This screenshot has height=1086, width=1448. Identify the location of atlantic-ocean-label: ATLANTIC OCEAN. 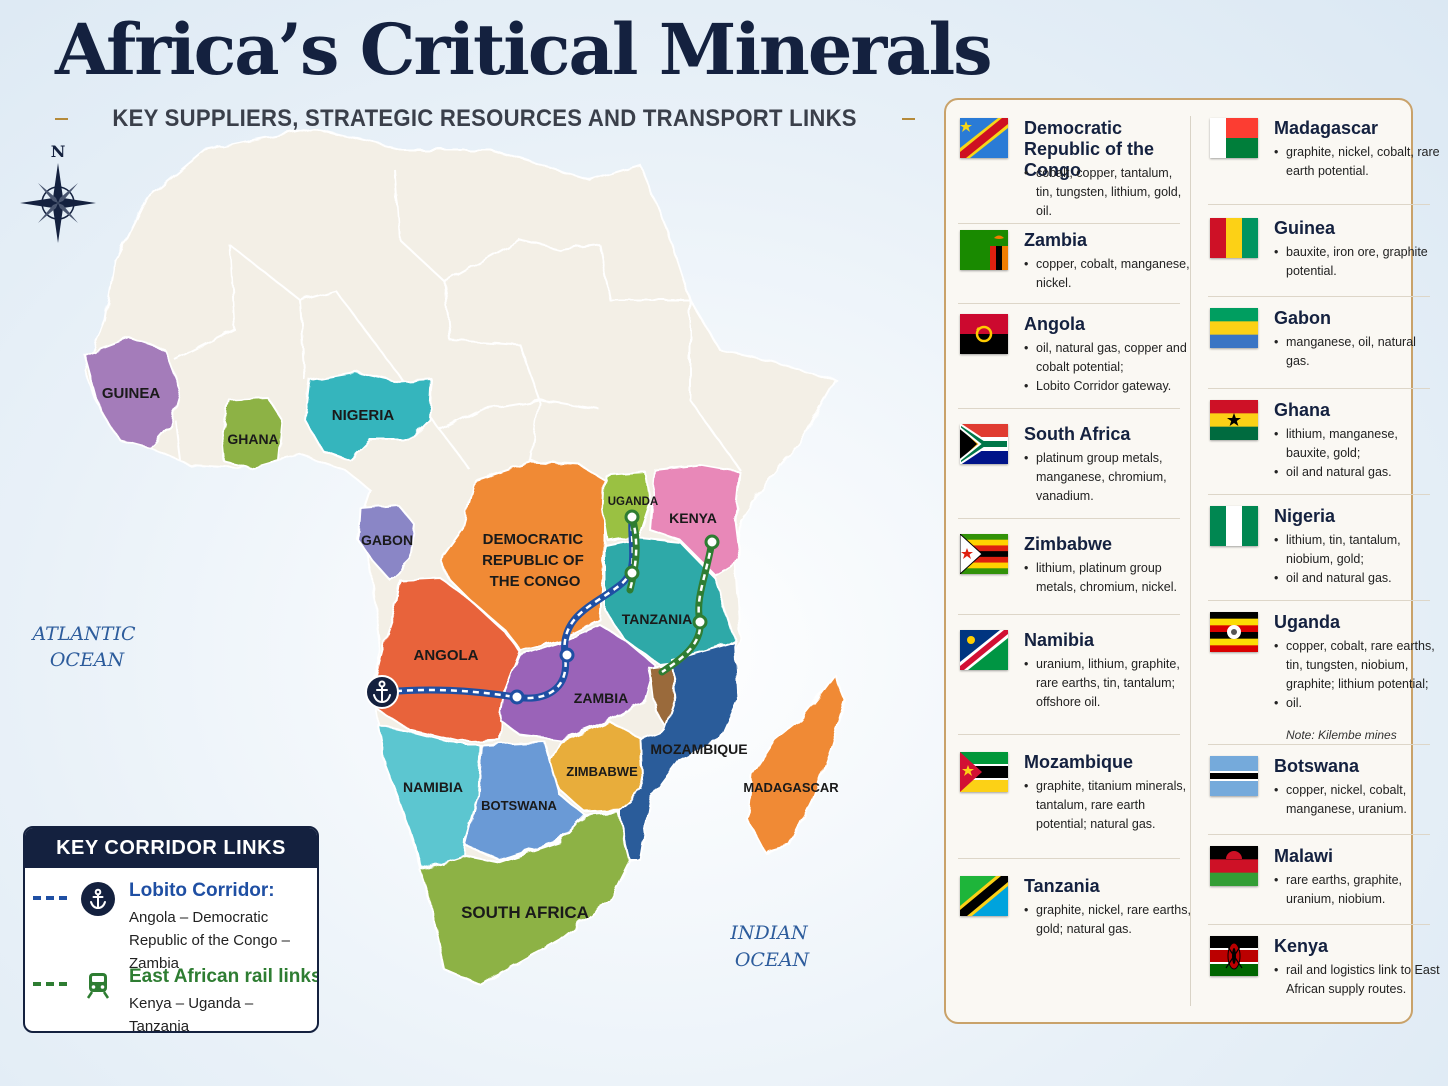
(85, 647).